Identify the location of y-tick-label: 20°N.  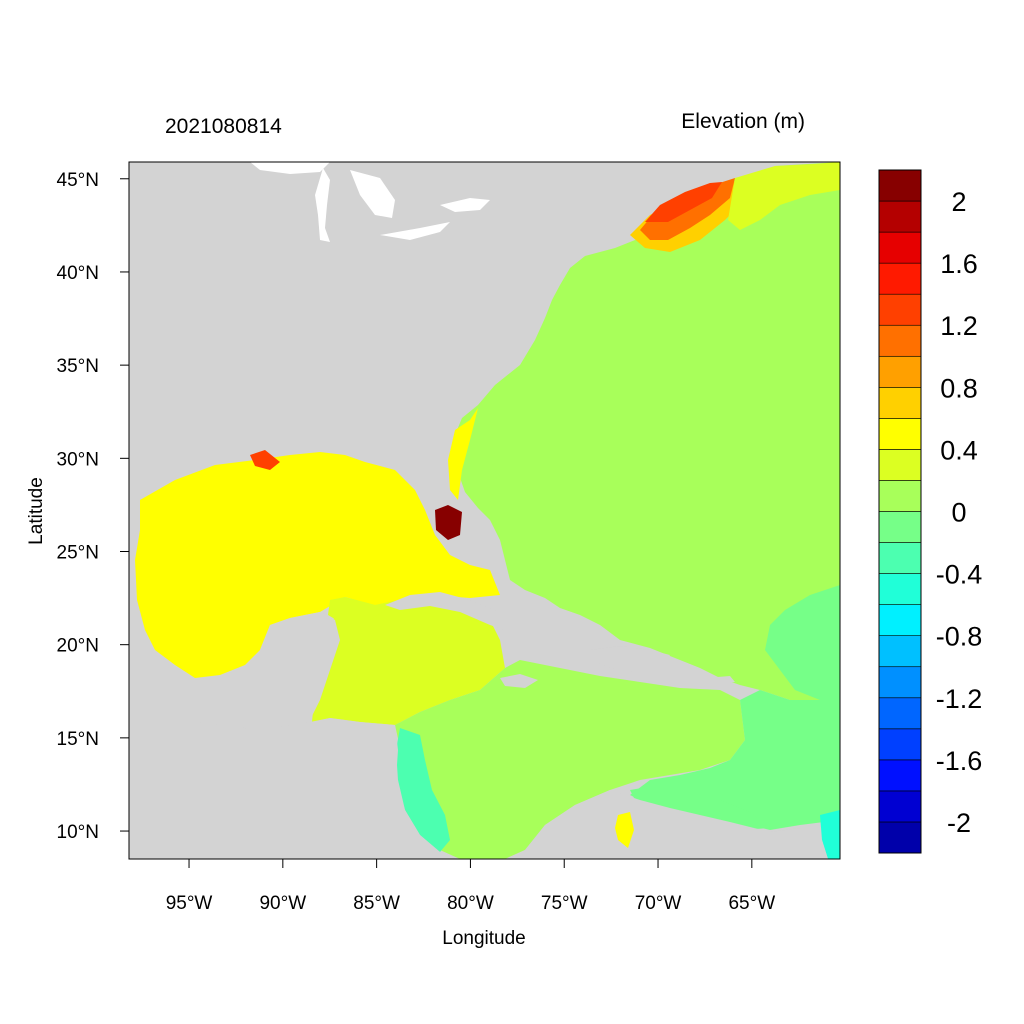
(78, 646).